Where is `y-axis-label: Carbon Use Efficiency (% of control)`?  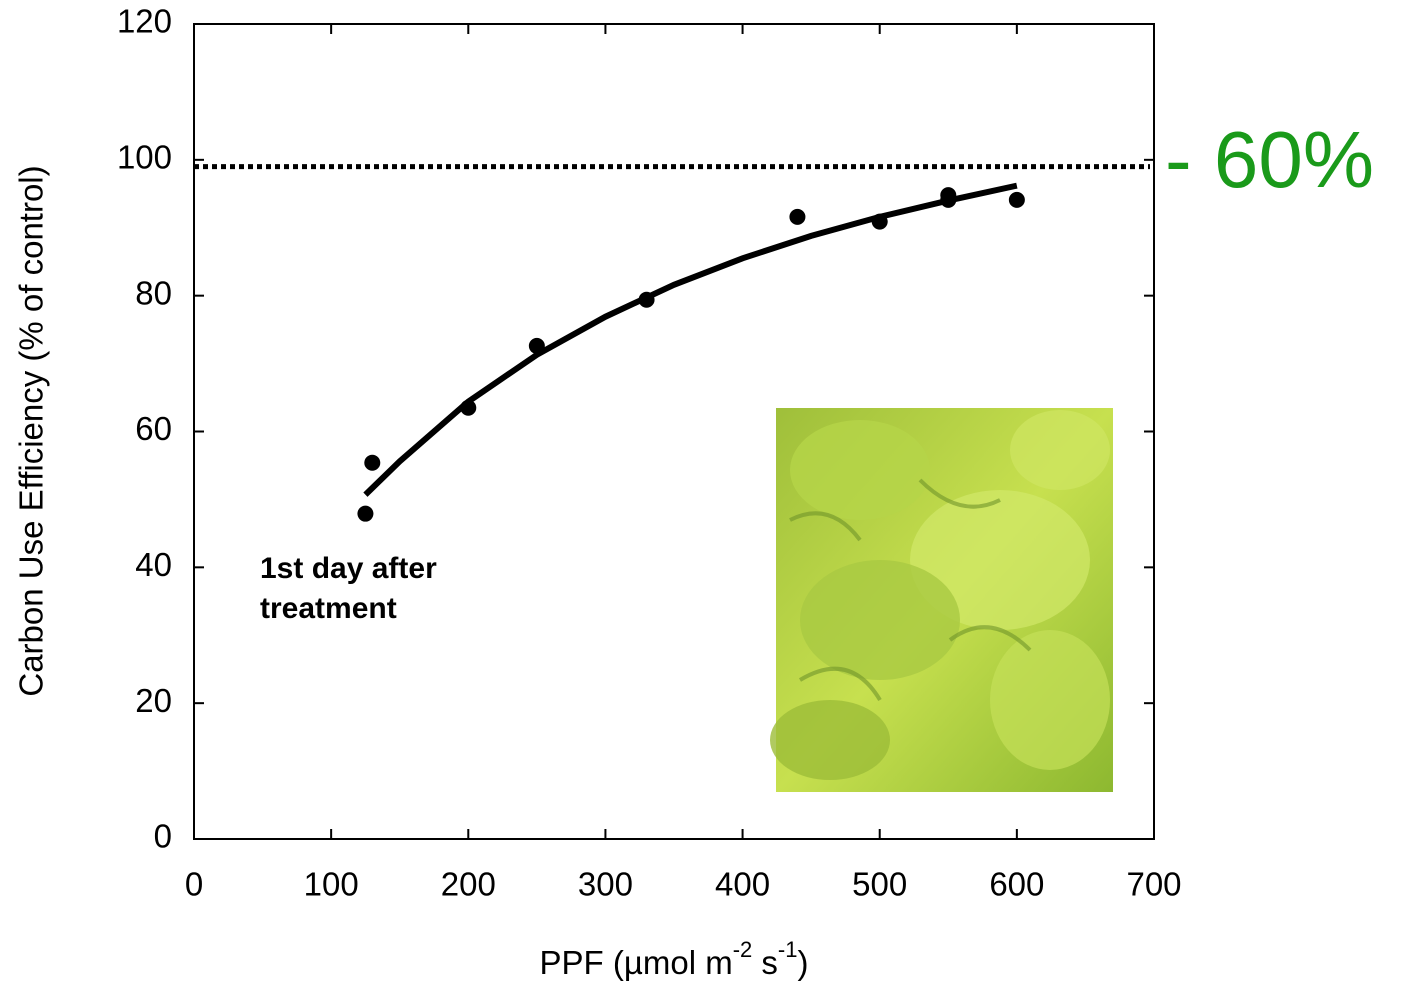 y-axis-label: Carbon Use Efficiency (% of control) is located at coordinates (31, 430).